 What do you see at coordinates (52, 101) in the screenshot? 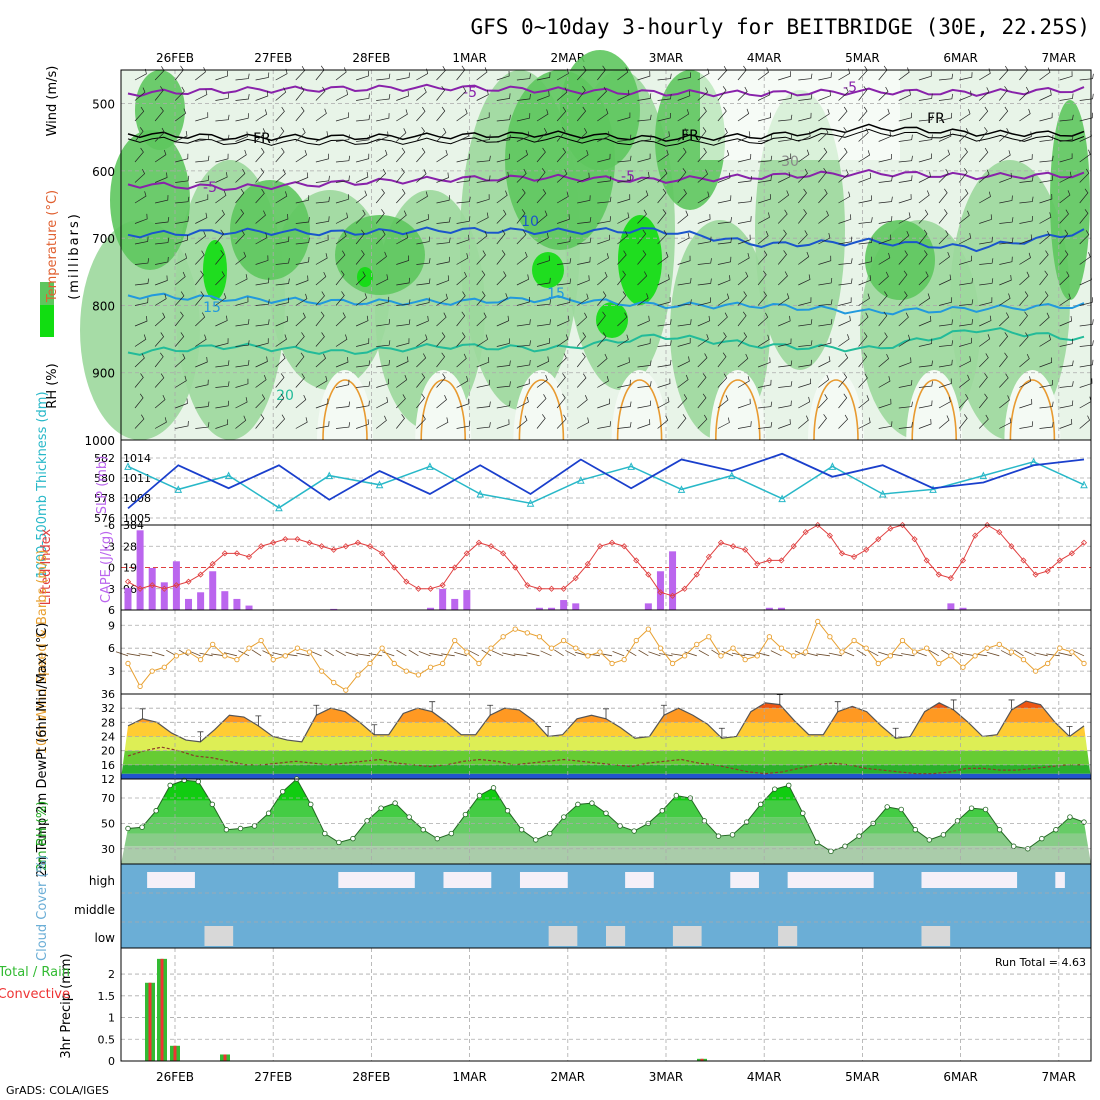
I see `ylabel-wind: Wind (m/s)` at bounding box center [52, 101].